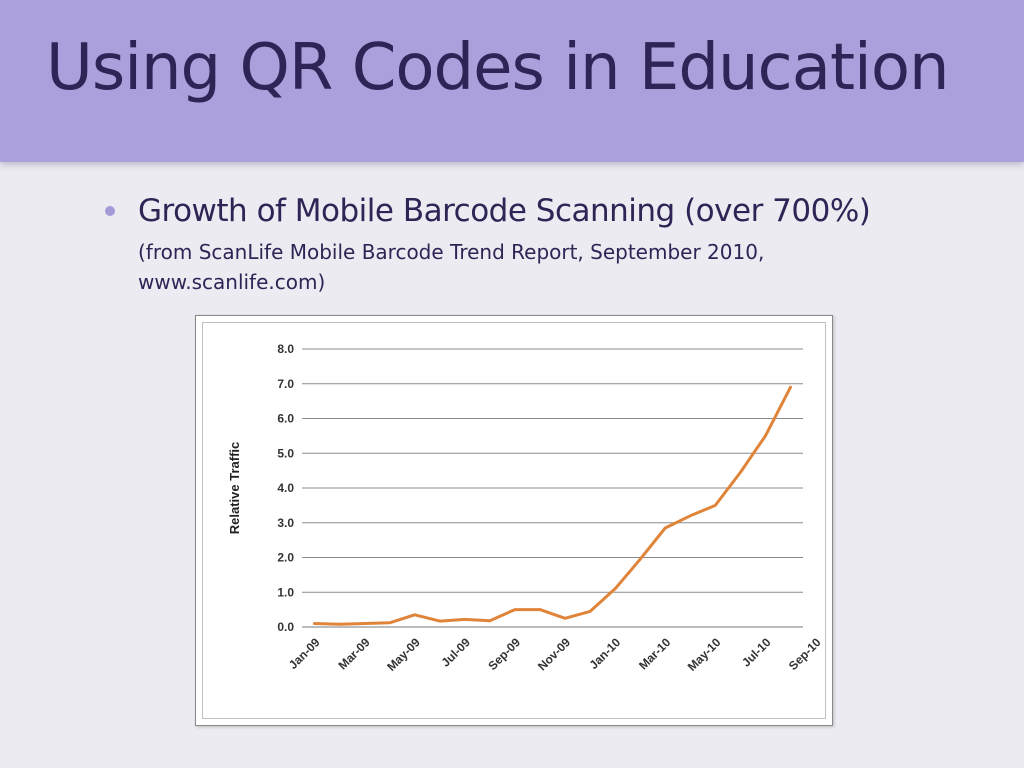  Describe the element at coordinates (285, 627) in the screenshot. I see `y-tick-label: 0.0` at that location.